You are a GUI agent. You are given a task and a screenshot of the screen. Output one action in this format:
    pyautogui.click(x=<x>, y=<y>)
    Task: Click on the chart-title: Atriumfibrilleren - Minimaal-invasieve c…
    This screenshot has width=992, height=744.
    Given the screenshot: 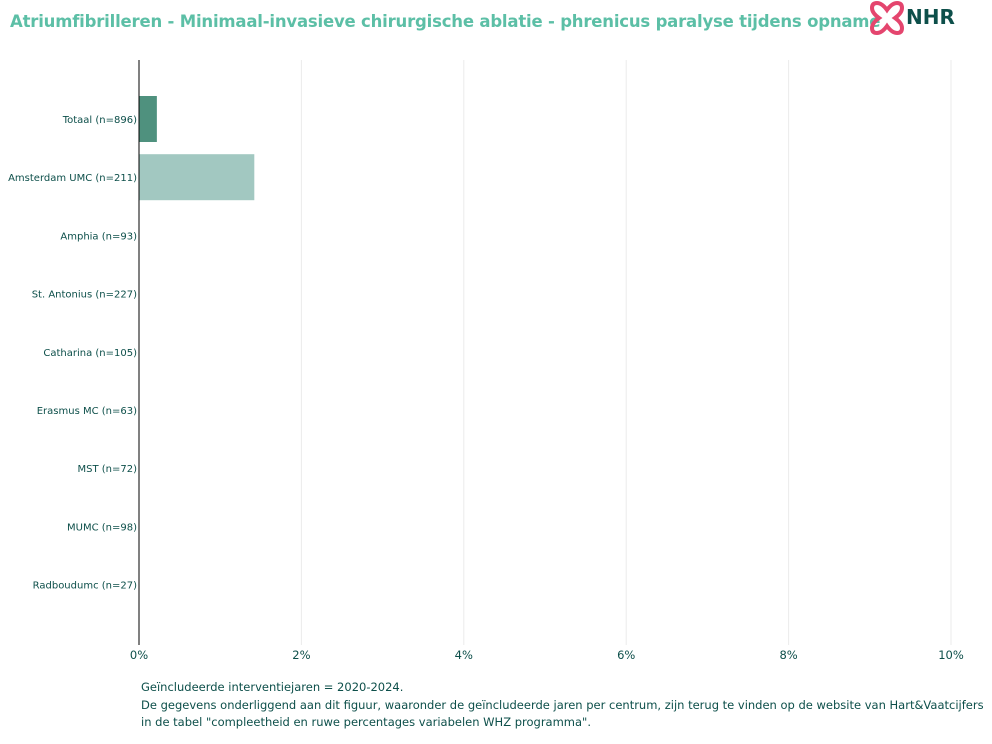 What is the action you would take?
    pyautogui.click(x=445, y=21)
    